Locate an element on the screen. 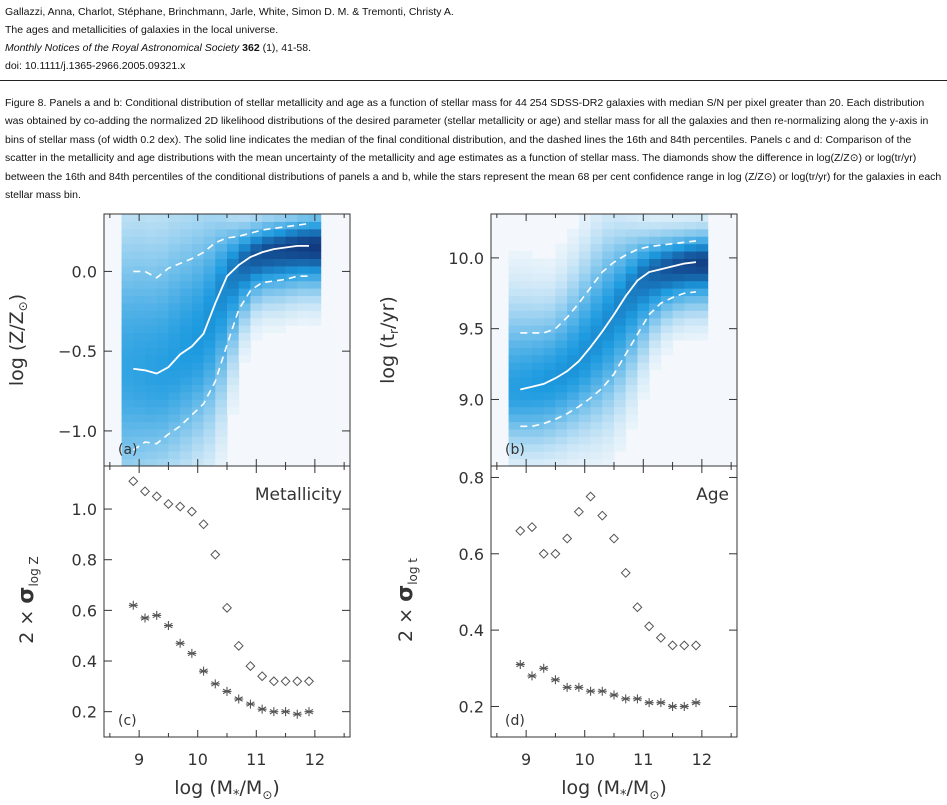 The height and width of the screenshot is (805, 947). y-tick-label: 1.0 is located at coordinates (84, 509).